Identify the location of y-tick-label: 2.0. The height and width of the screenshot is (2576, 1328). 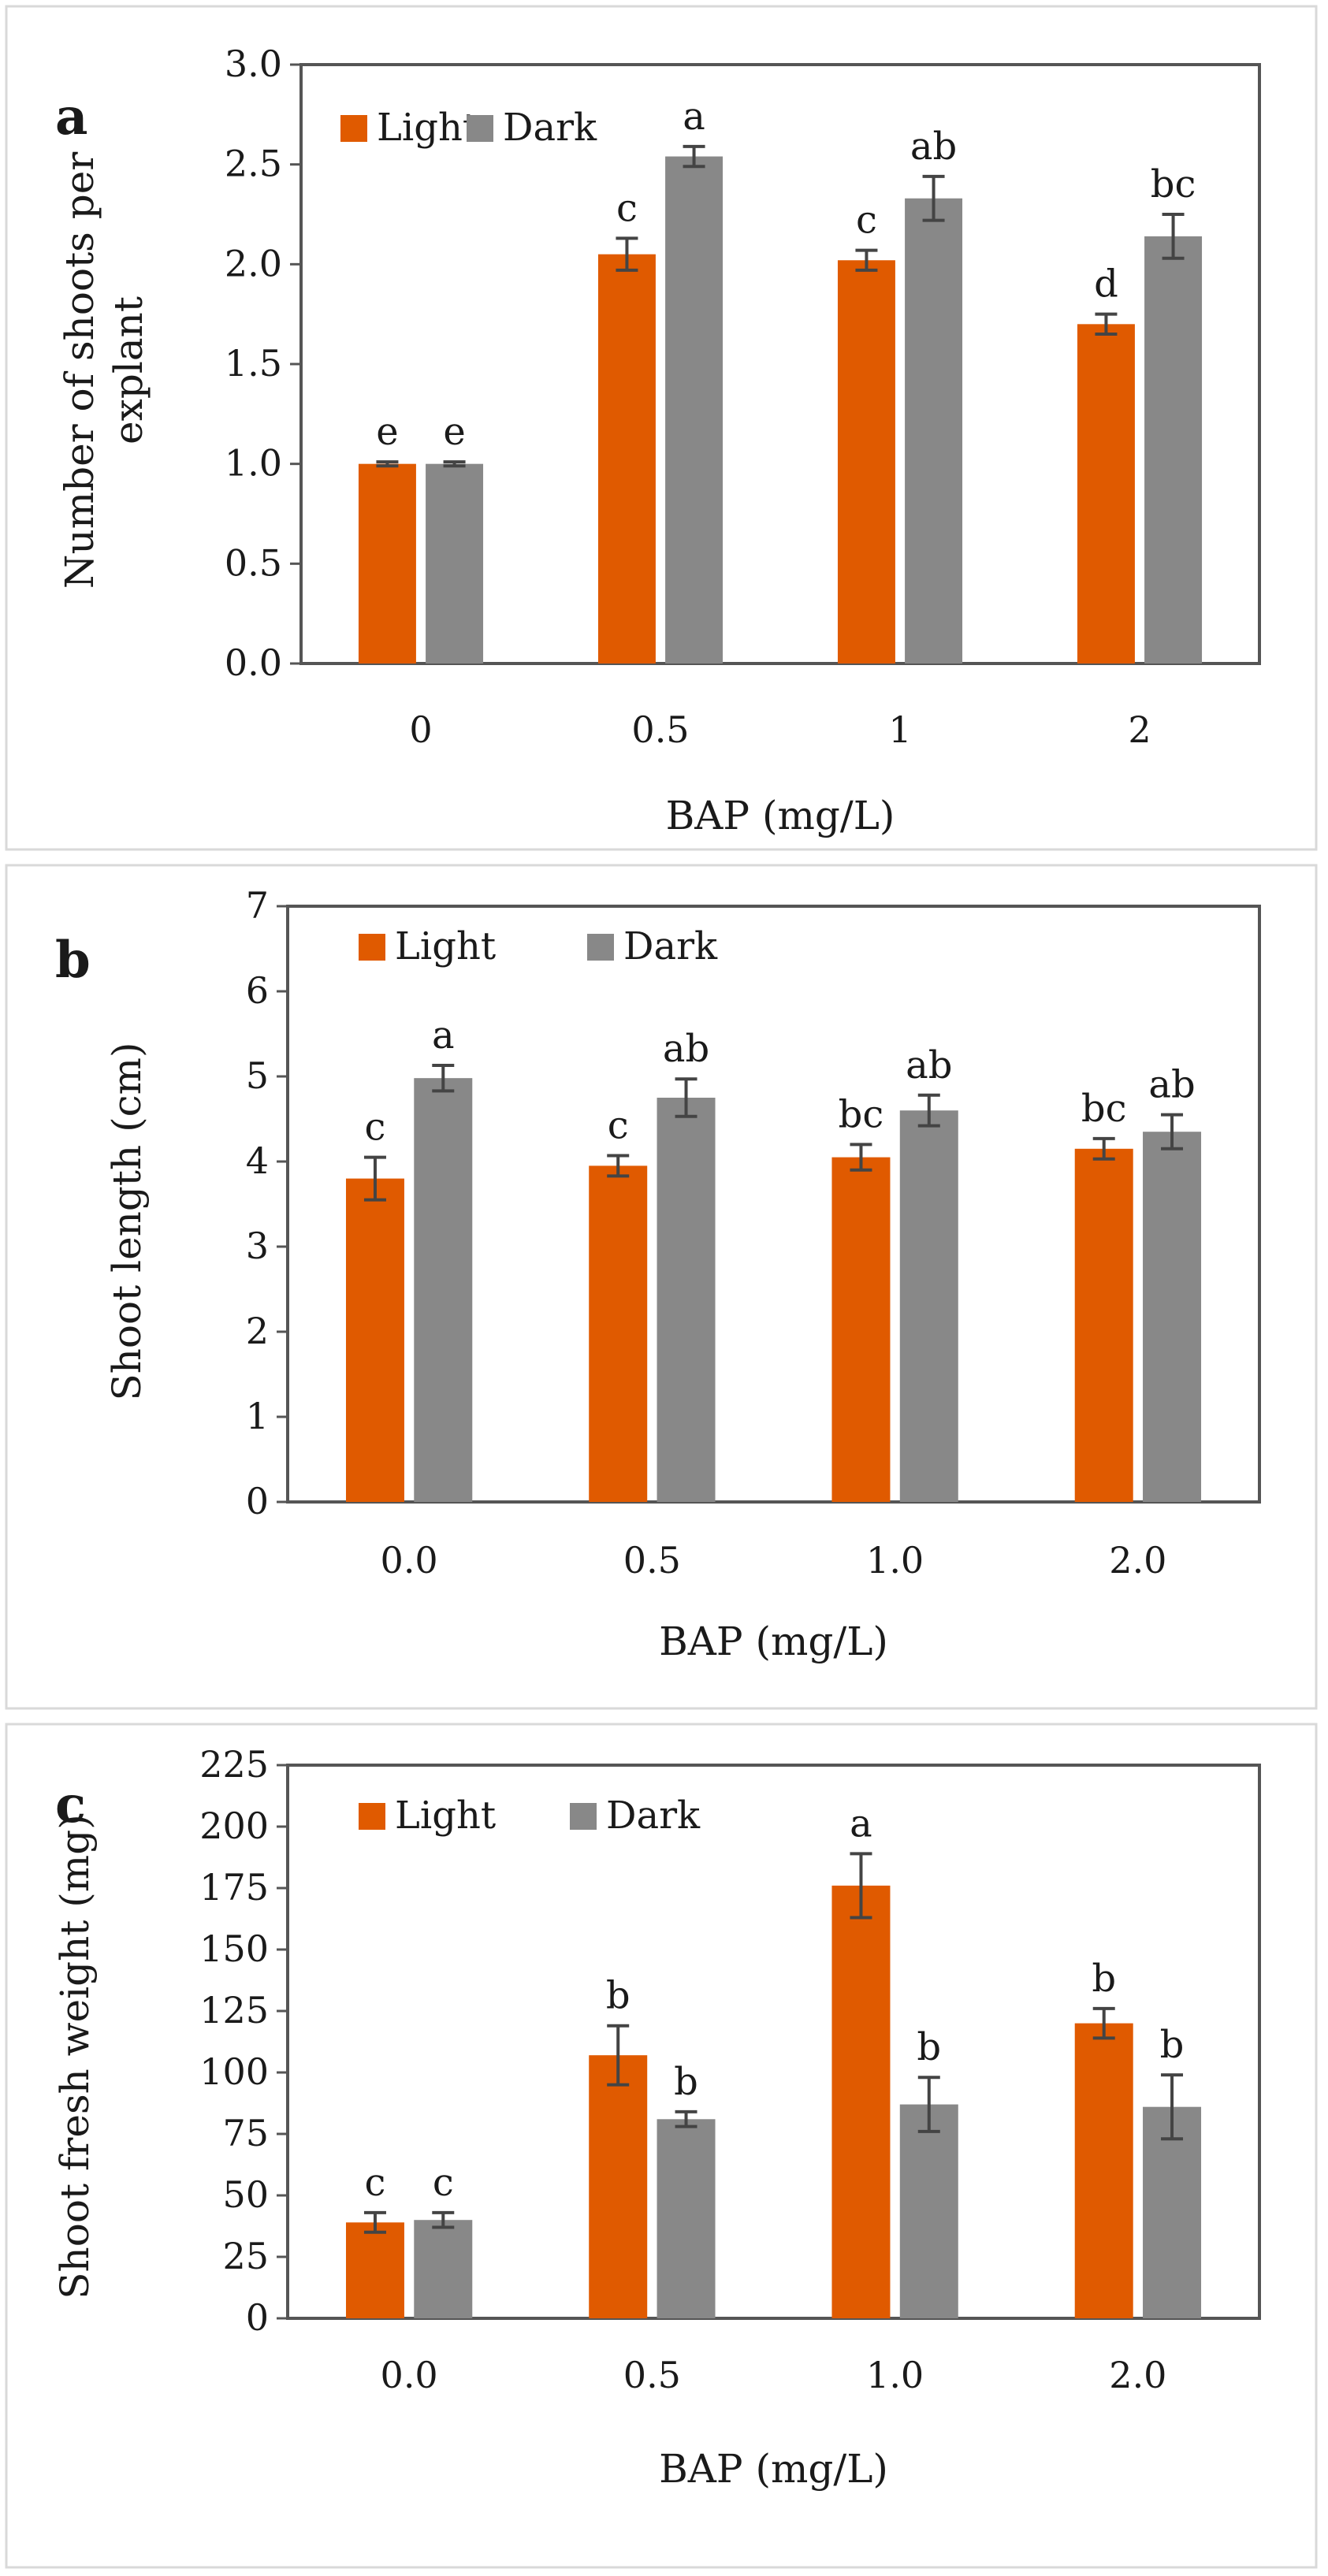
(253, 263).